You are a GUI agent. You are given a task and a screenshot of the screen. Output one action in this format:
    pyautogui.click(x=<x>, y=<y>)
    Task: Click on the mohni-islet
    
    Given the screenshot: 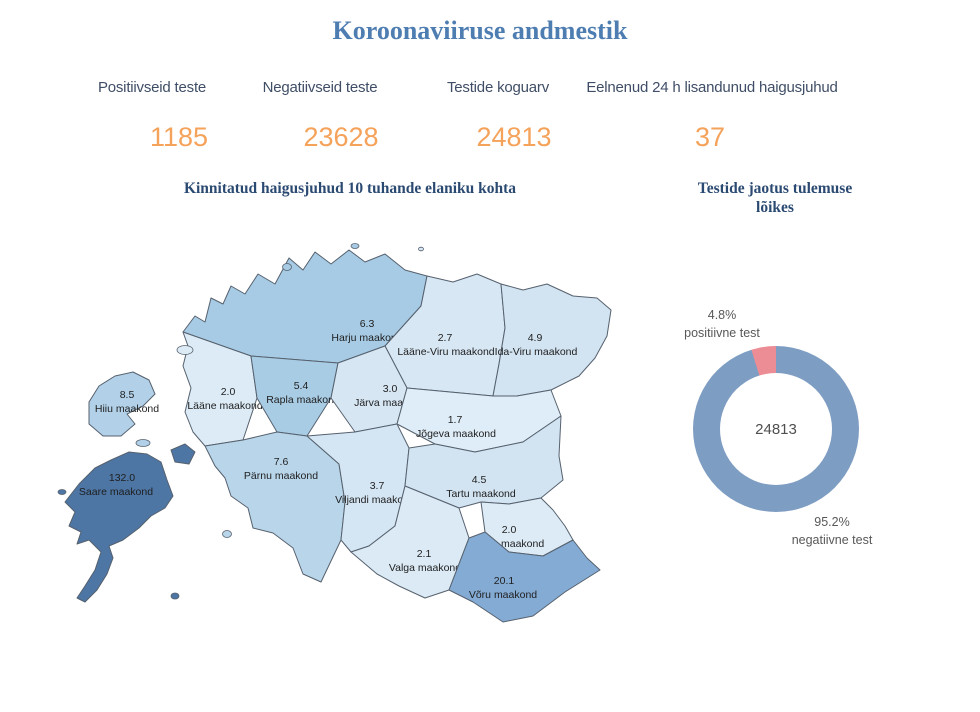 What is the action you would take?
    pyautogui.click(x=421, y=249)
    